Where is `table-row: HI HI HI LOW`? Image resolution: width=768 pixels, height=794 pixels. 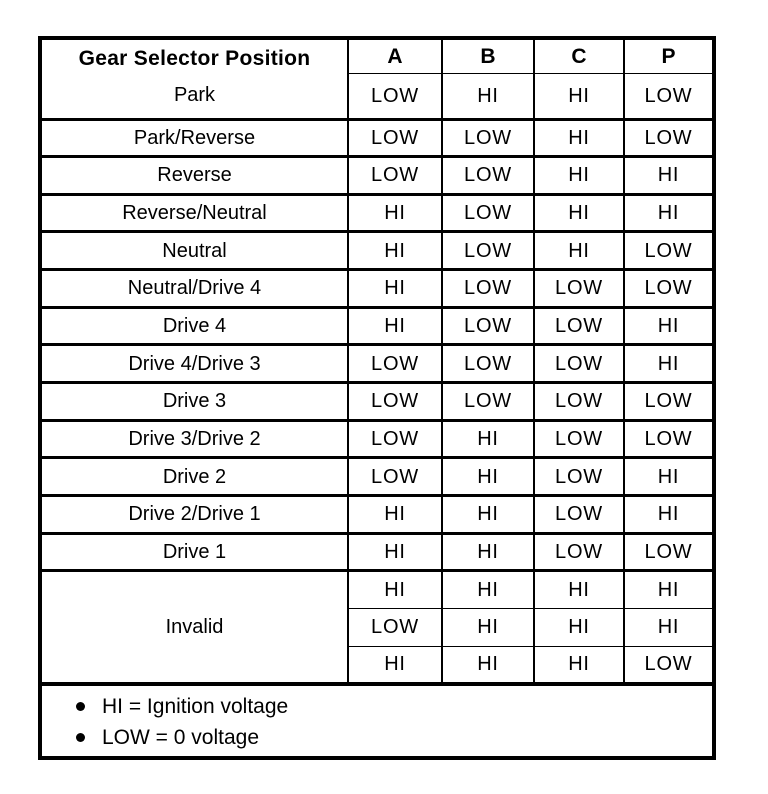
table-row: HI HI HI LOW is located at coordinates (377, 665).